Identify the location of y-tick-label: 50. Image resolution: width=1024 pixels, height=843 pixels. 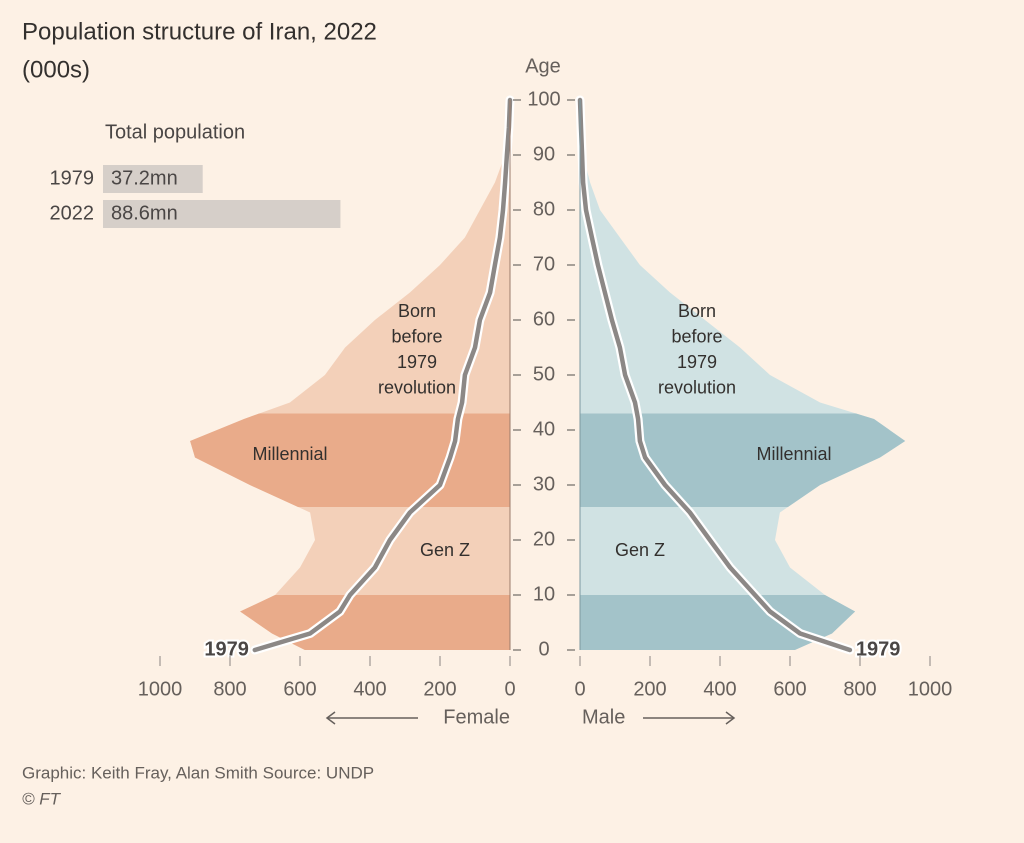
(544, 374).